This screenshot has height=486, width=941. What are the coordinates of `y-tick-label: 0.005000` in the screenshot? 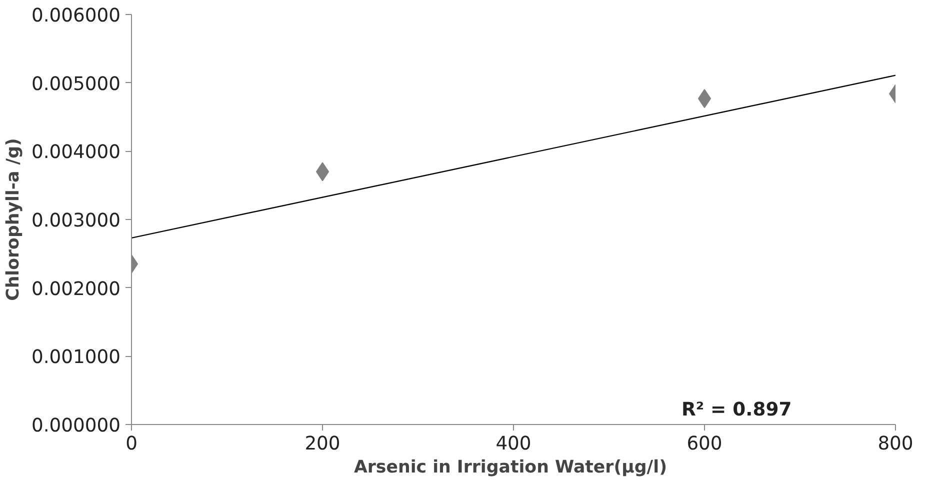 It's located at (76, 84).